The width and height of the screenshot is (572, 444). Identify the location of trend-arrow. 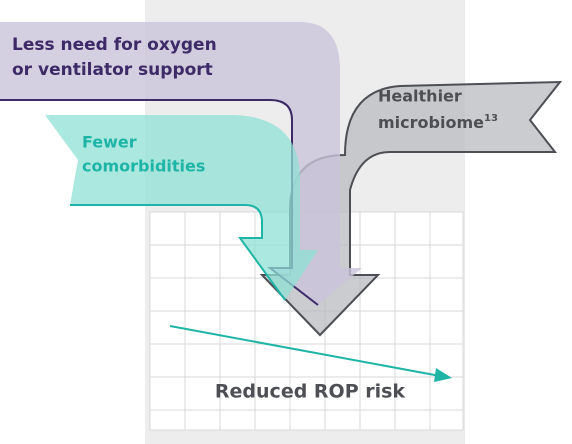
(310, 353).